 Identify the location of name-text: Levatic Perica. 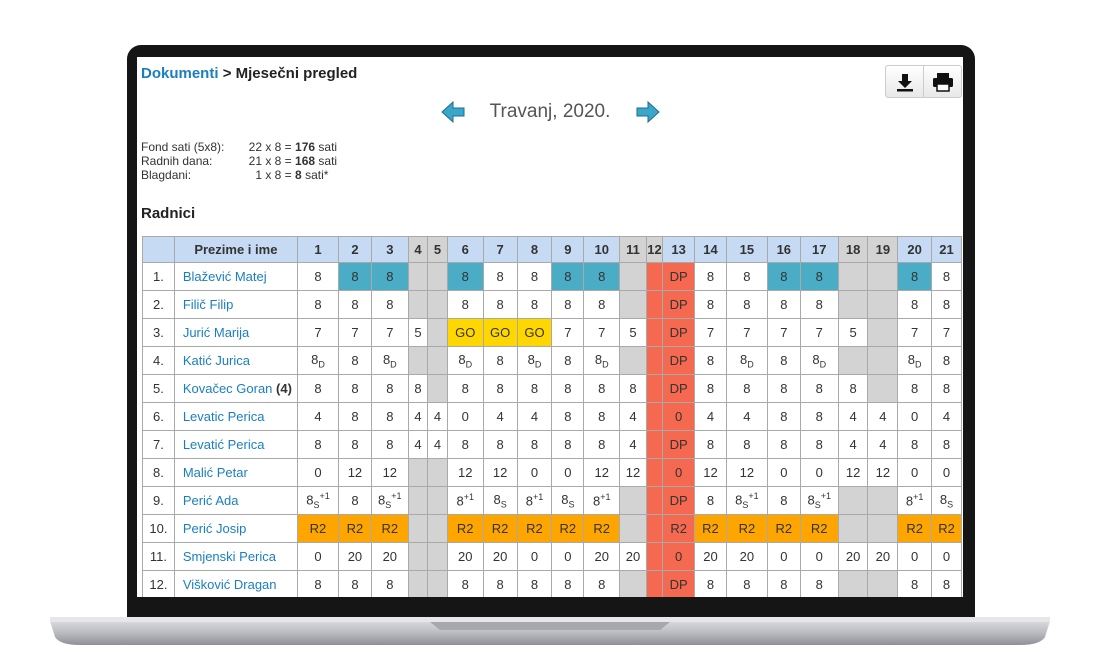
(223, 416).